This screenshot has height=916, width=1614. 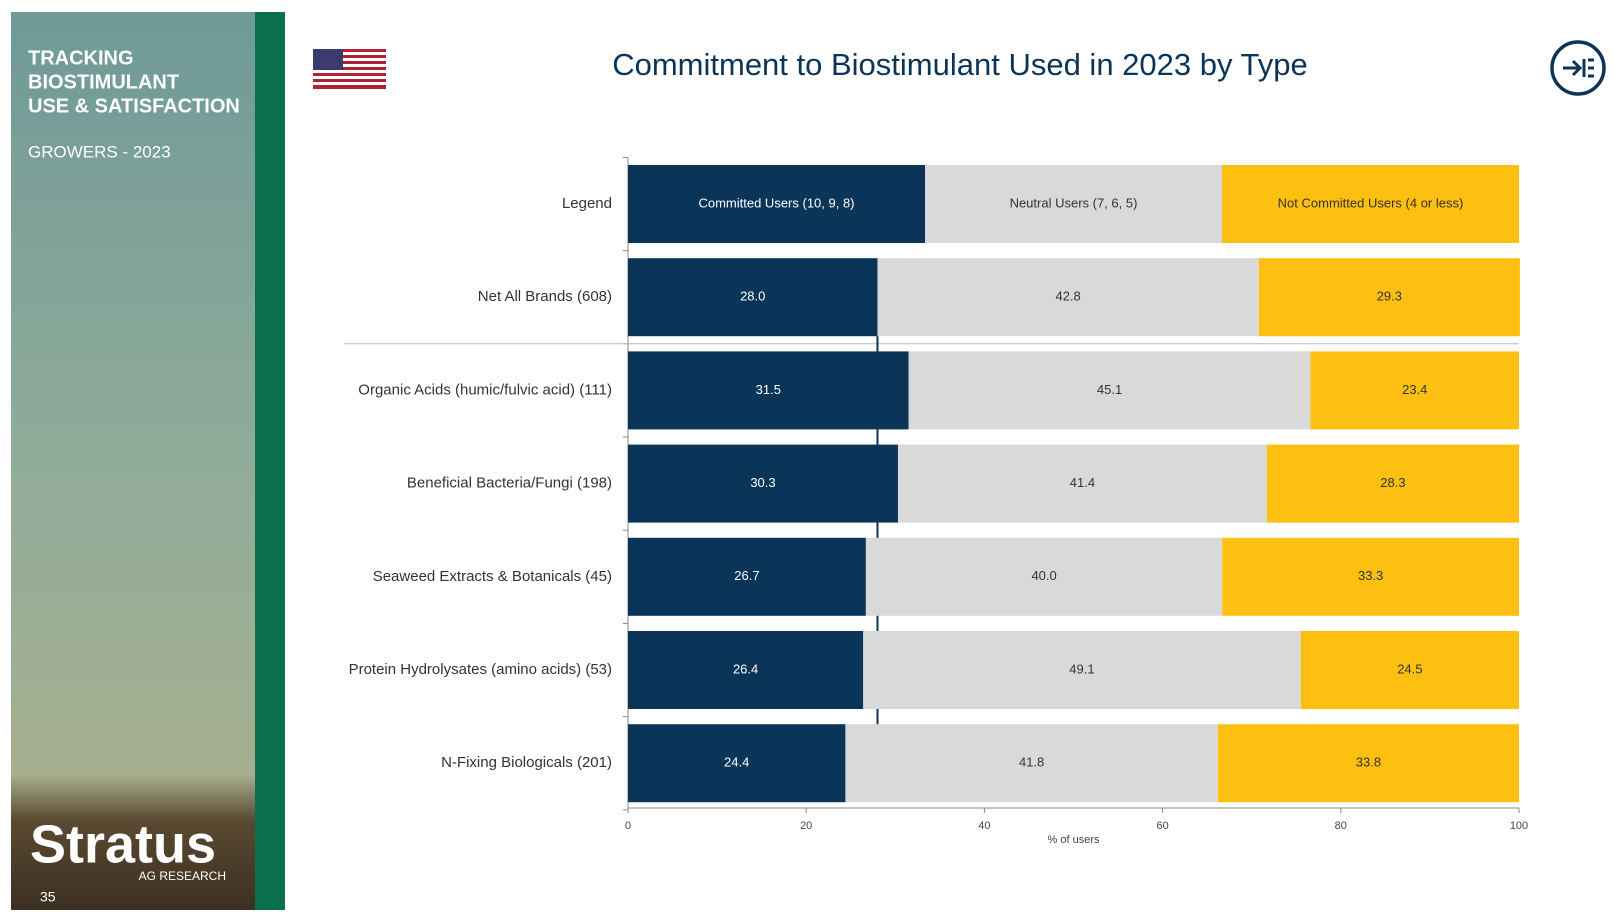 I want to click on x-tick-label: 40, so click(x=984, y=826).